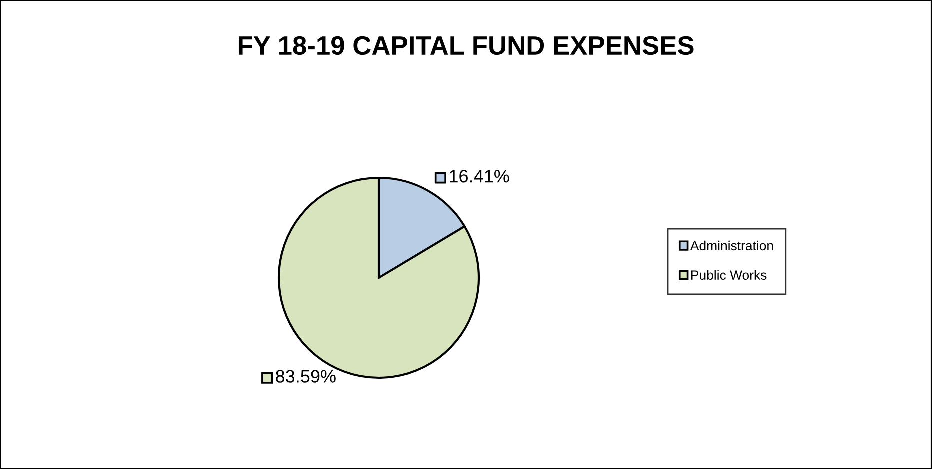 This screenshot has height=469, width=932. What do you see at coordinates (480, 176) in the screenshot?
I see `data-label: 16.41%` at bounding box center [480, 176].